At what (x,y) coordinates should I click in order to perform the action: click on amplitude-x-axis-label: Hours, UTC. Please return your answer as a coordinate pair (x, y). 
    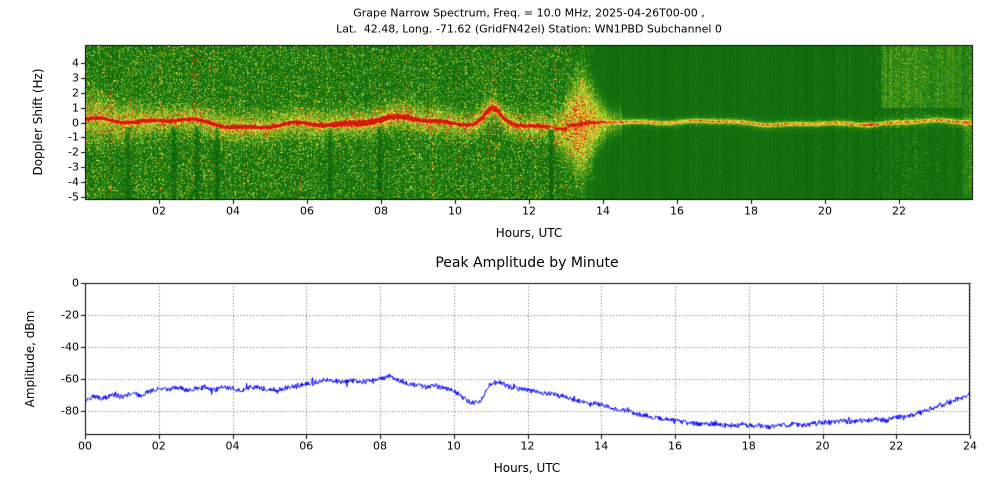
    Looking at the image, I should click on (527, 468).